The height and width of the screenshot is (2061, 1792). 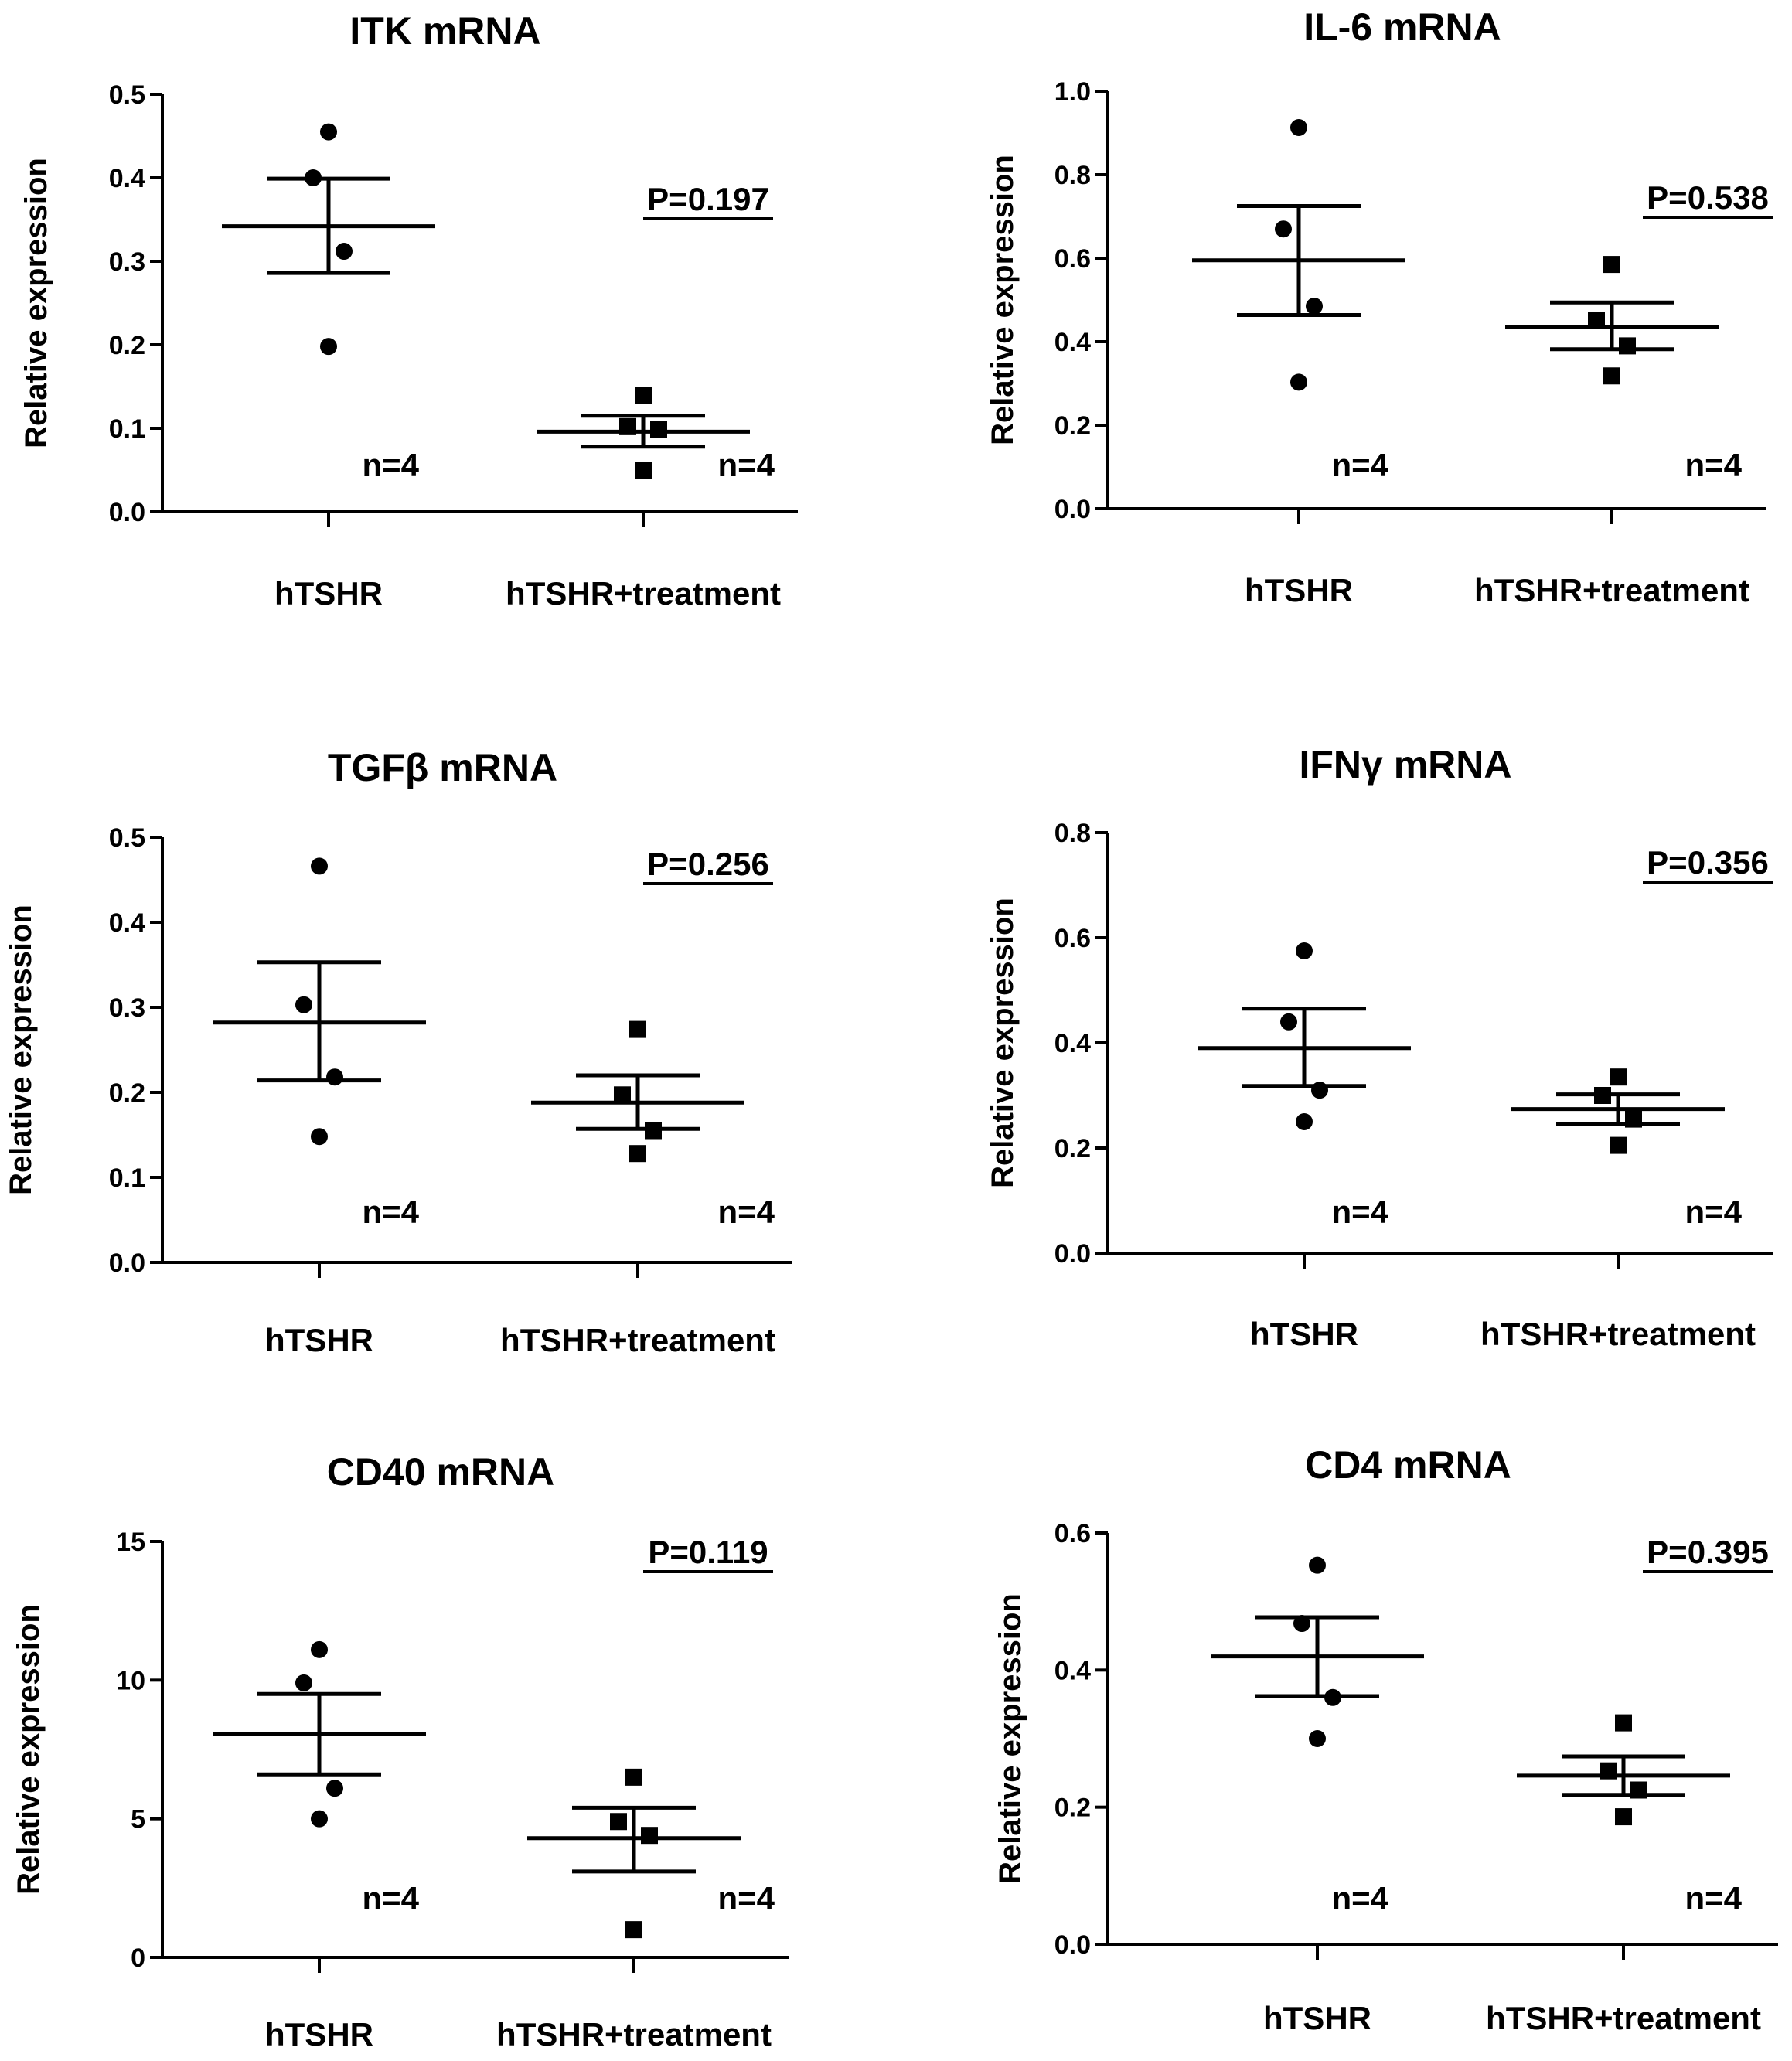 What do you see at coordinates (444, 31) in the screenshot?
I see `chart-title: ITK mRNA` at bounding box center [444, 31].